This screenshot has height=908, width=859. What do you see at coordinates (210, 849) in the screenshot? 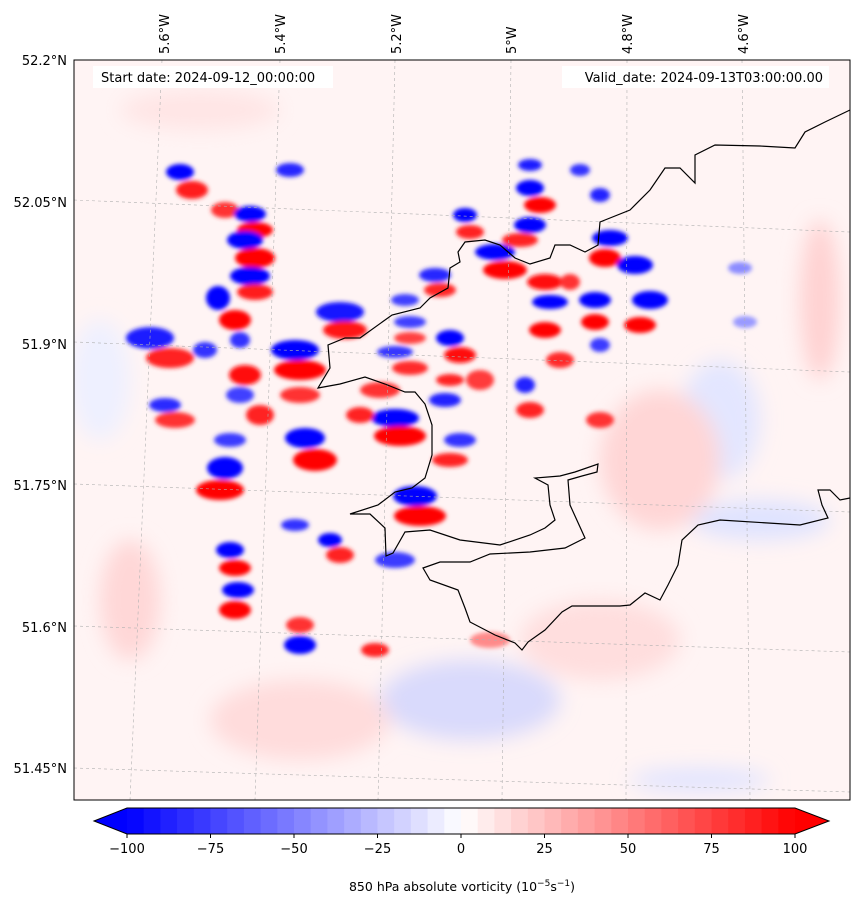
I see `colorbar-tick-label: −75` at bounding box center [210, 849].